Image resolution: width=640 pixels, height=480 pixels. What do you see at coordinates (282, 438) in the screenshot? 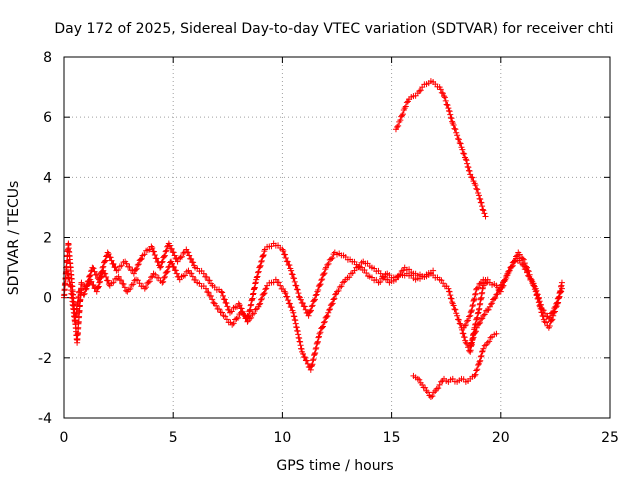
I see `x-tick-label: 10` at bounding box center [282, 438].